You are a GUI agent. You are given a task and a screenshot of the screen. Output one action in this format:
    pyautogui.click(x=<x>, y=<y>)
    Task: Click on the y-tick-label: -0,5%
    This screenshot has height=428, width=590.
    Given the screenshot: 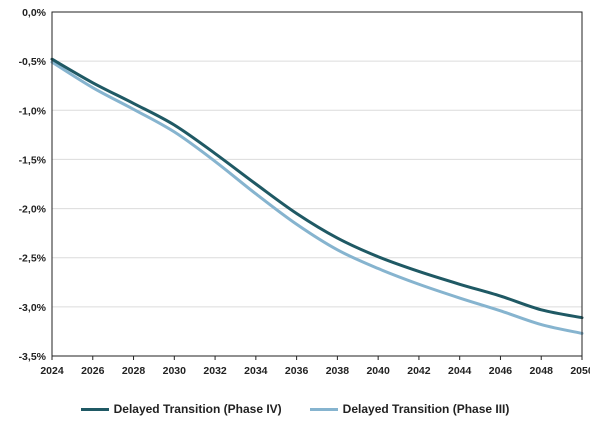 What is the action you would take?
    pyautogui.click(x=33, y=62)
    